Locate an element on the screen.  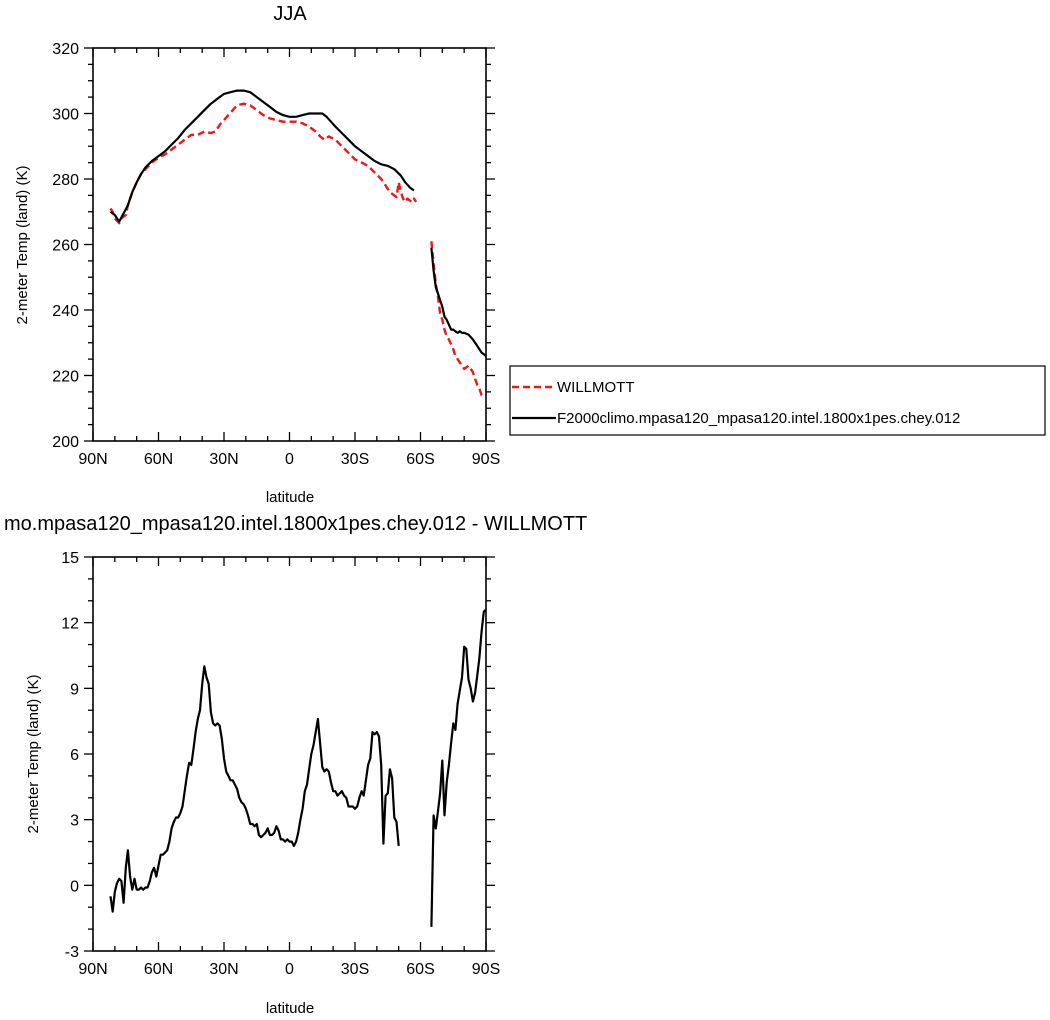
bottom-ytick-label: 6 is located at coordinates (74, 755).